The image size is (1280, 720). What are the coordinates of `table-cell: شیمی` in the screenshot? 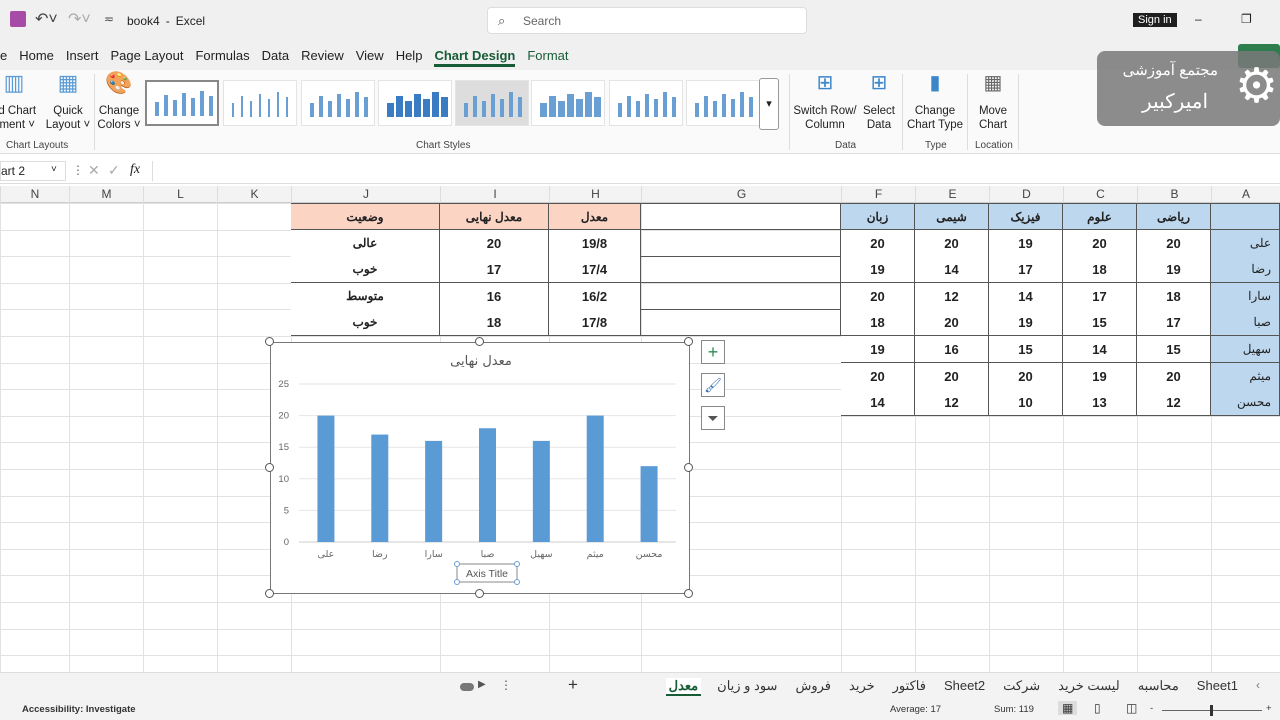 It's located at (952, 216).